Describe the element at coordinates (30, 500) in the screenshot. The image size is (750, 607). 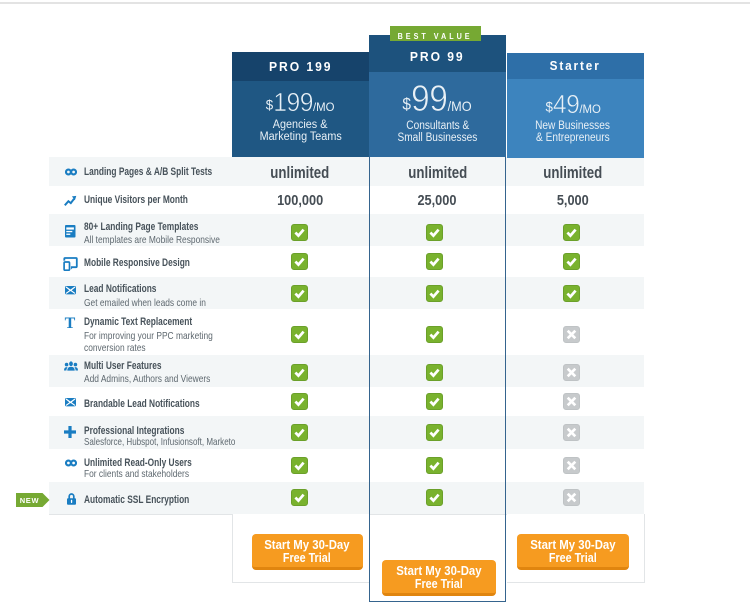
I see `svg-text: NEW` at that location.